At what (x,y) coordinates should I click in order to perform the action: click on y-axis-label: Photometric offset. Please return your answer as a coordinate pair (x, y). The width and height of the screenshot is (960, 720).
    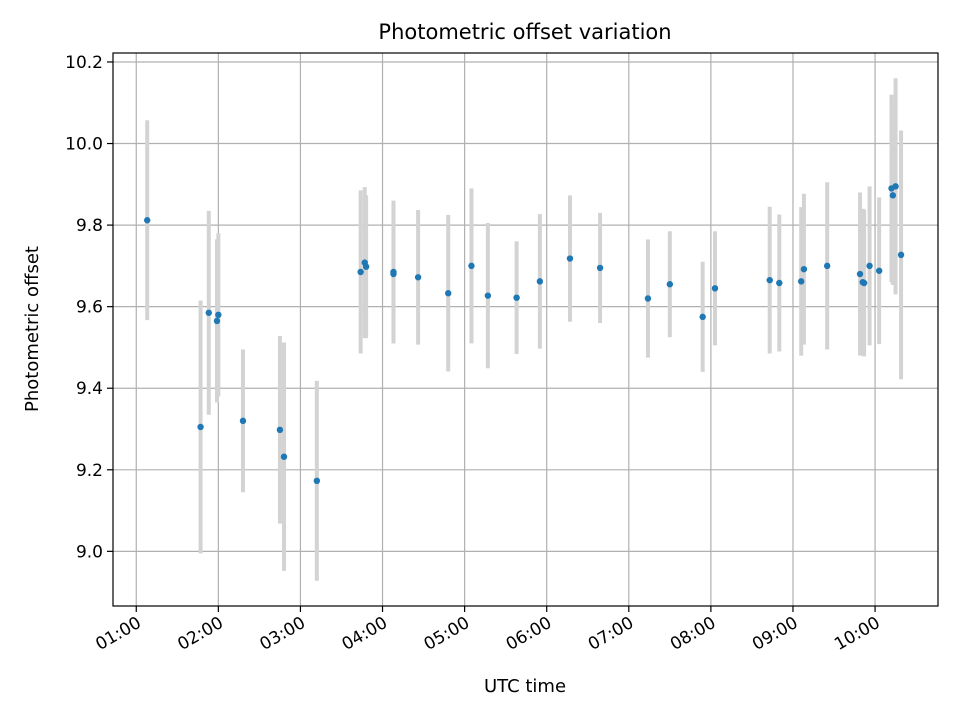
    Looking at the image, I should click on (32, 329).